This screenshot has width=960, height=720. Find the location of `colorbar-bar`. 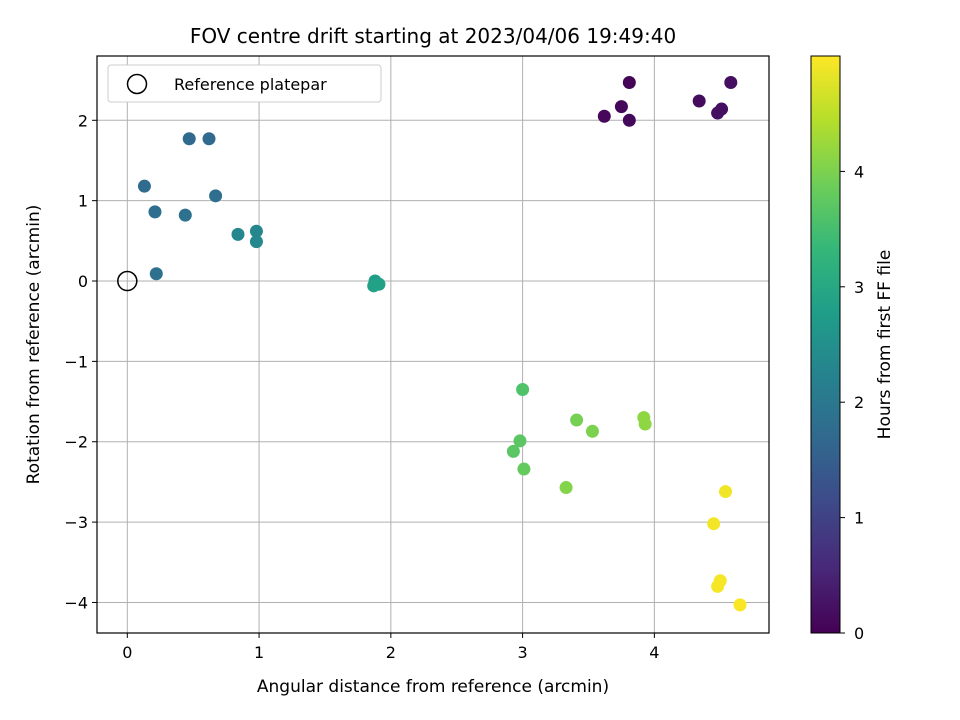

colorbar-bar is located at coordinates (825, 344).